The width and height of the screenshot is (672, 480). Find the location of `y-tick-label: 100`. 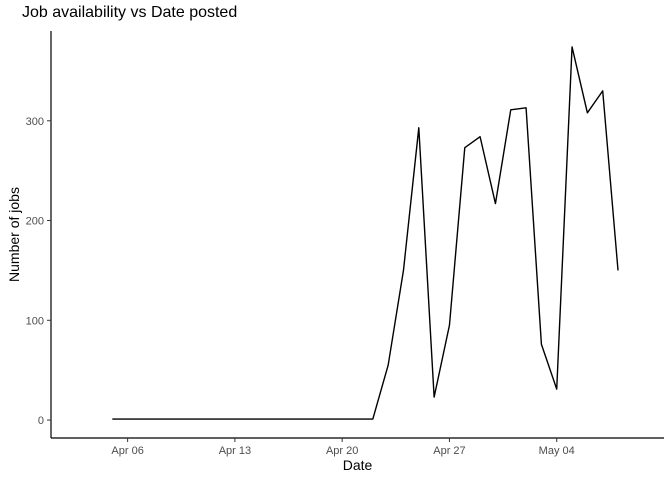

y-tick-label: 100 is located at coordinates (35, 321).